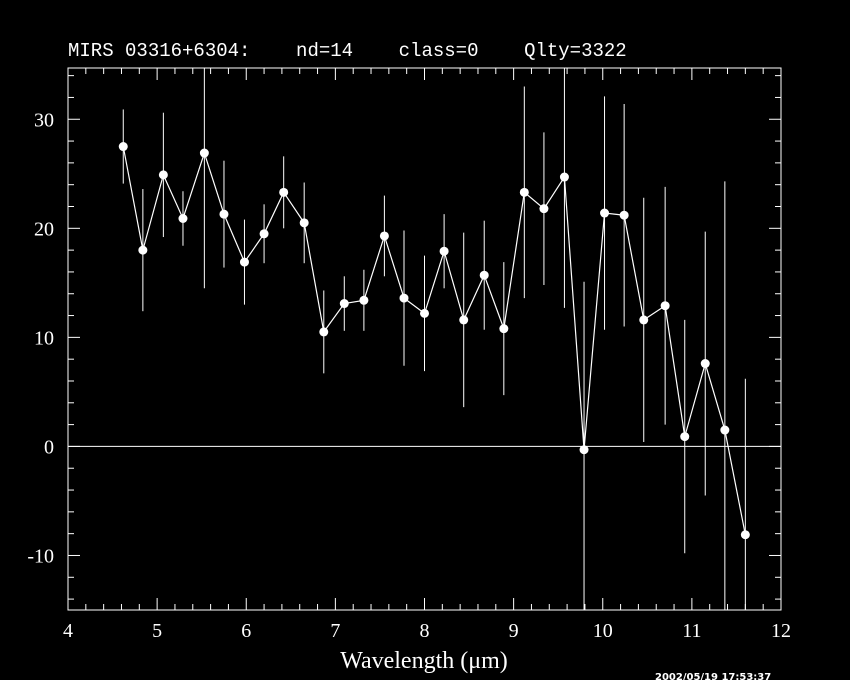 Image resolution: width=850 pixels, height=680 pixels. I want to click on chart-title: MIRS 03316+6304: nd=14 class=0 Qlty=3322, so click(347, 51).